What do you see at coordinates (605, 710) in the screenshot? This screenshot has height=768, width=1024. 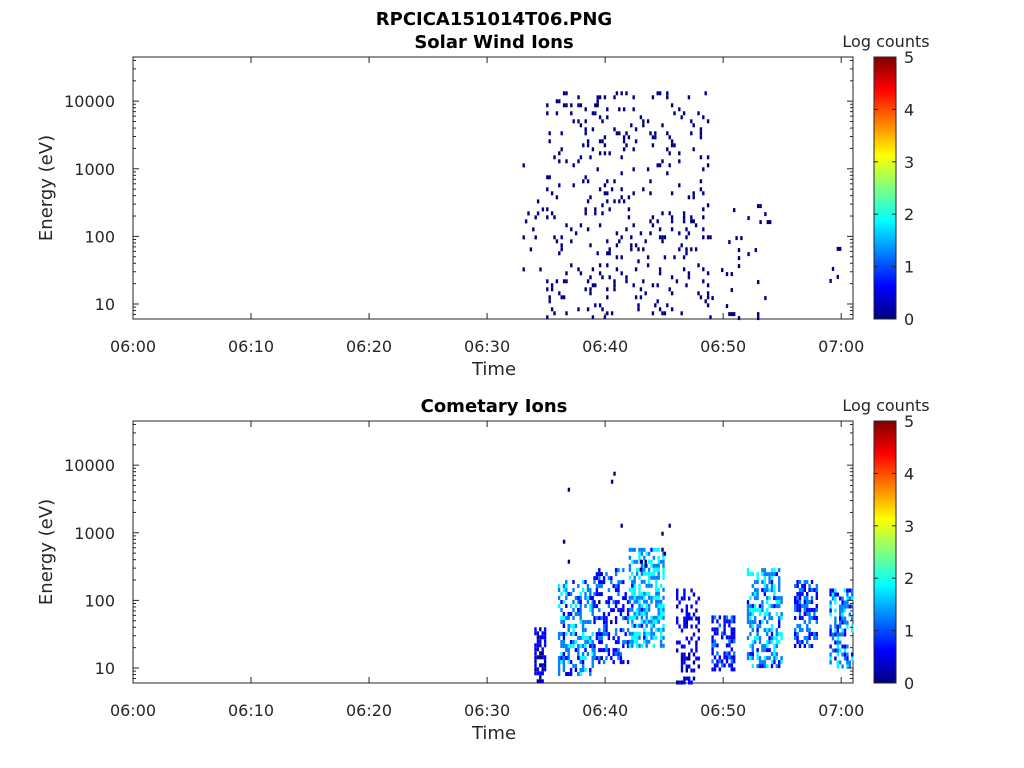 I see `x-tick-label: 06:40` at bounding box center [605, 710].